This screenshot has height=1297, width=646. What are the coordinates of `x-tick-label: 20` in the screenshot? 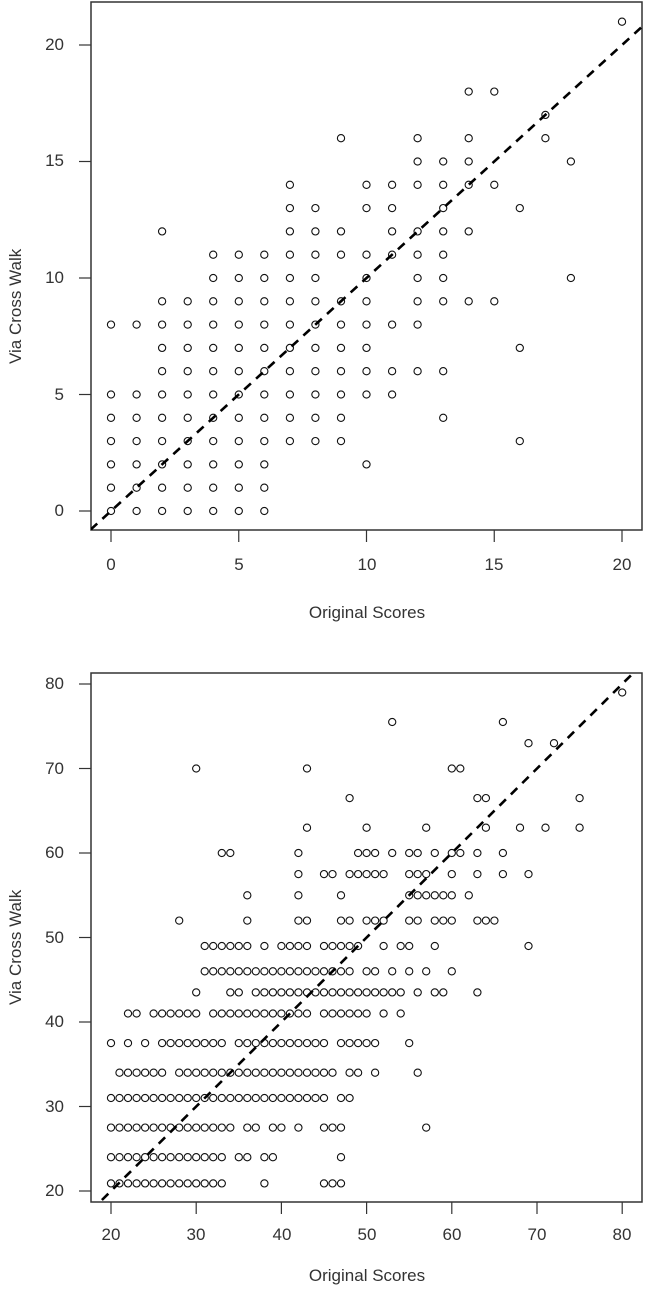 It's located at (111, 1234).